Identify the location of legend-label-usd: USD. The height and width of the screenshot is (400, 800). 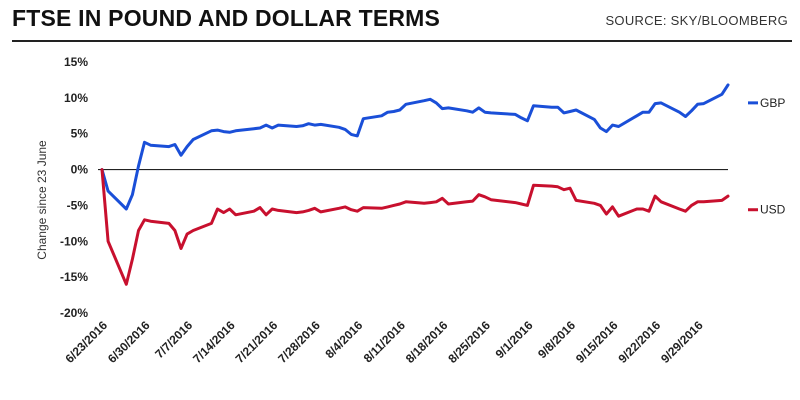
(773, 210).